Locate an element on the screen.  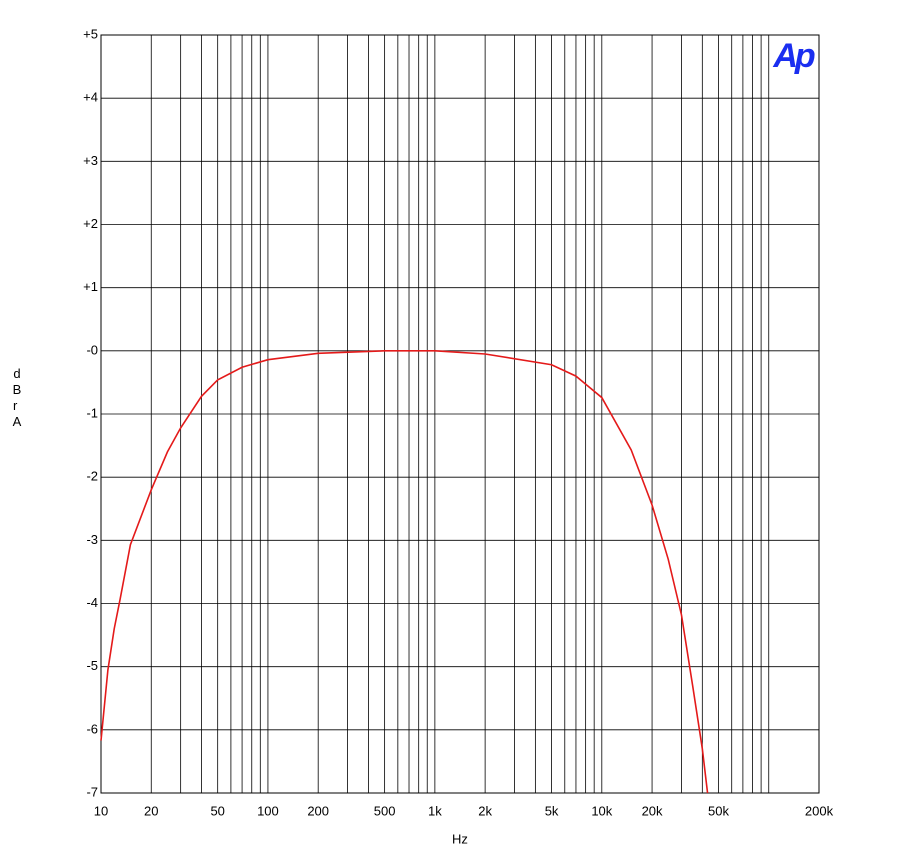
y-tick-label: +5 is located at coordinates (90, 33).